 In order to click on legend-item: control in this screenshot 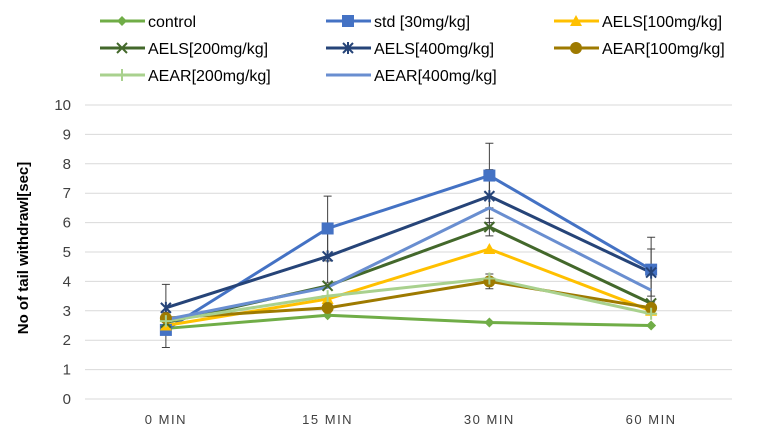, I will do `click(148, 22)`.